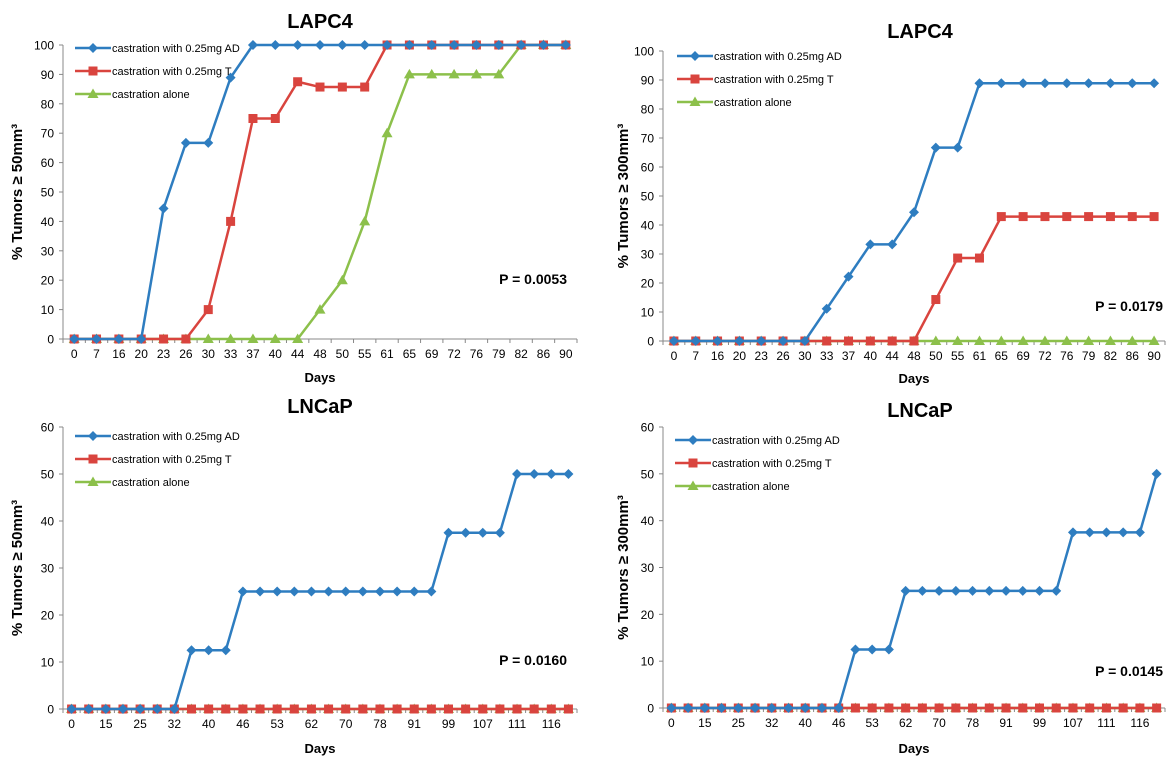 This screenshot has width=1167, height=765. What do you see at coordinates (172, 460) in the screenshot?
I see `legend-label: castration with 0.25mg T` at bounding box center [172, 460].